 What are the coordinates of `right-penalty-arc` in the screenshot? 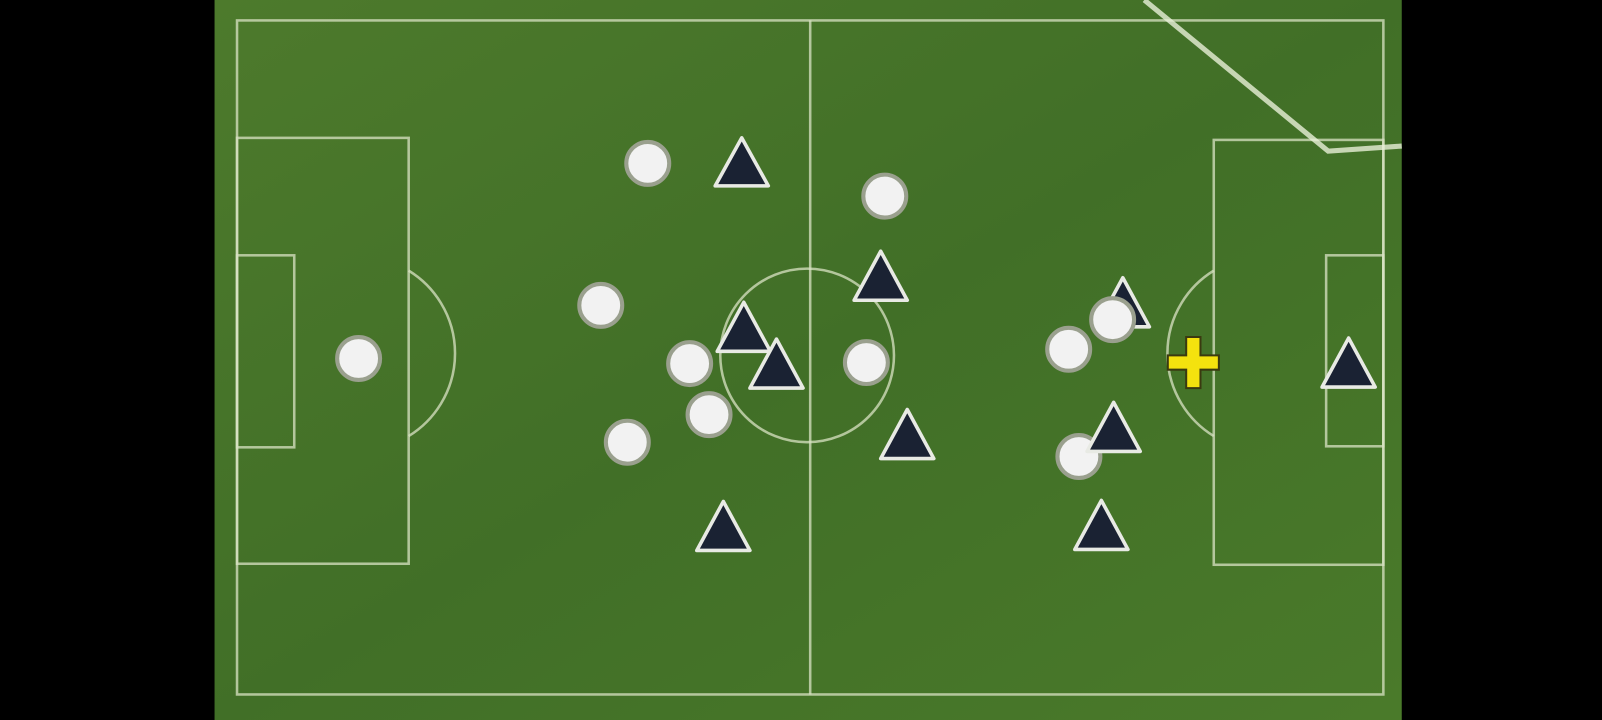 It's located at (1190, 353).